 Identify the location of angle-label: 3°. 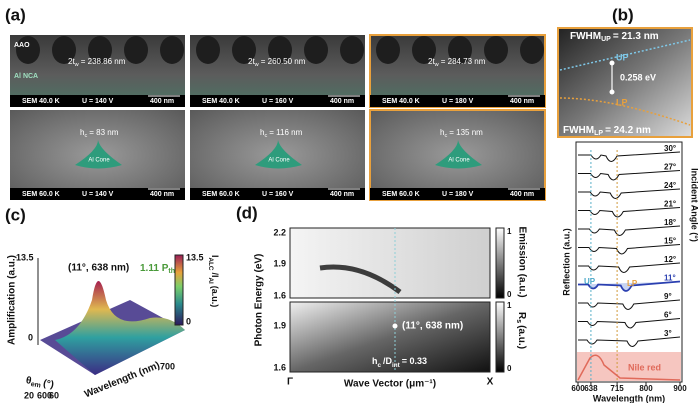
(668, 333).